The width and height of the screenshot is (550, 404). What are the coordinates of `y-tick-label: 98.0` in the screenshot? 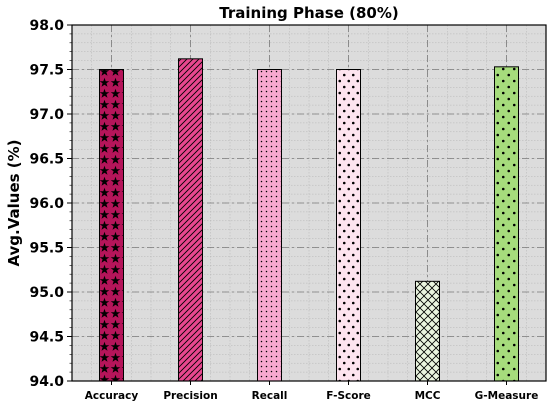 It's located at (46, 26).